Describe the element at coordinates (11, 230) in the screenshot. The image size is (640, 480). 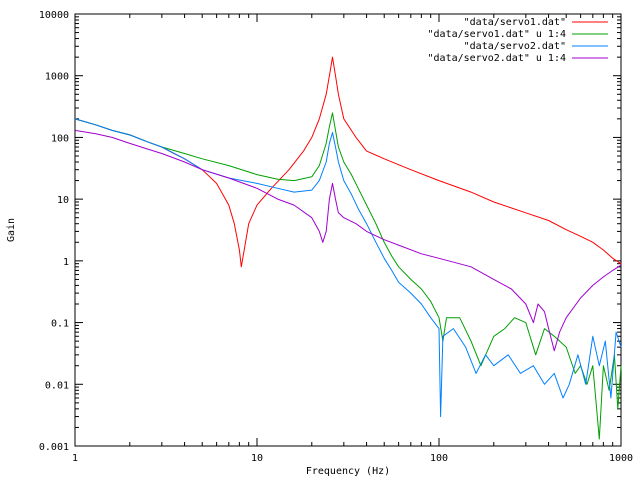
I see `y-axis-label: Gain` at that location.